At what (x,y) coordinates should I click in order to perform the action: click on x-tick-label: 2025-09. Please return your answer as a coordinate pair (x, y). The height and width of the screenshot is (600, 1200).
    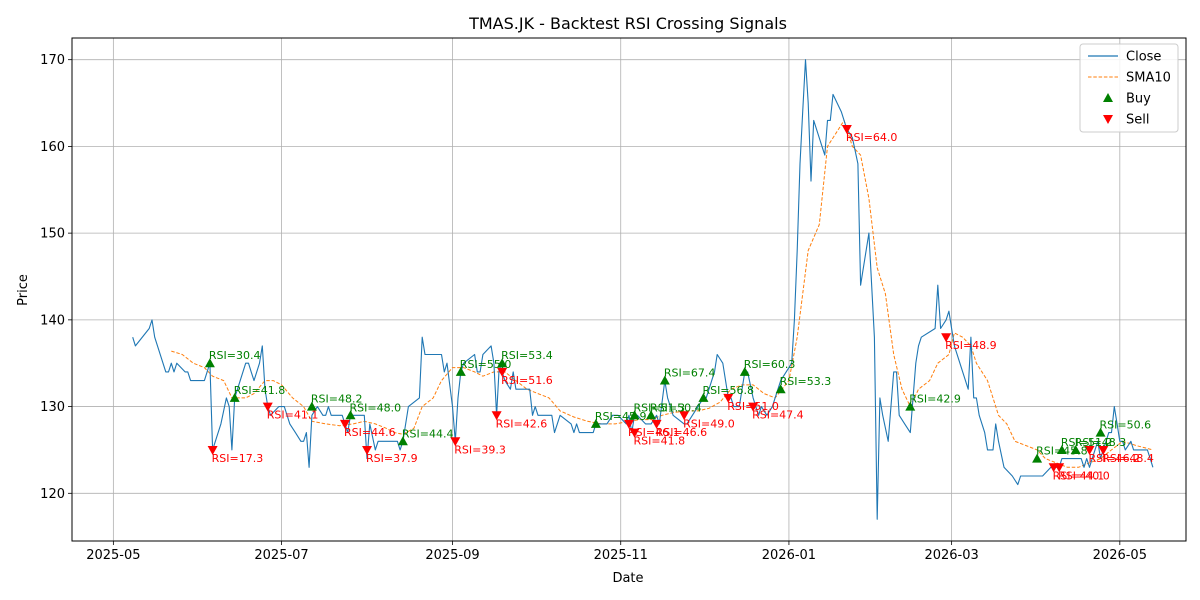
    Looking at the image, I should click on (452, 555).